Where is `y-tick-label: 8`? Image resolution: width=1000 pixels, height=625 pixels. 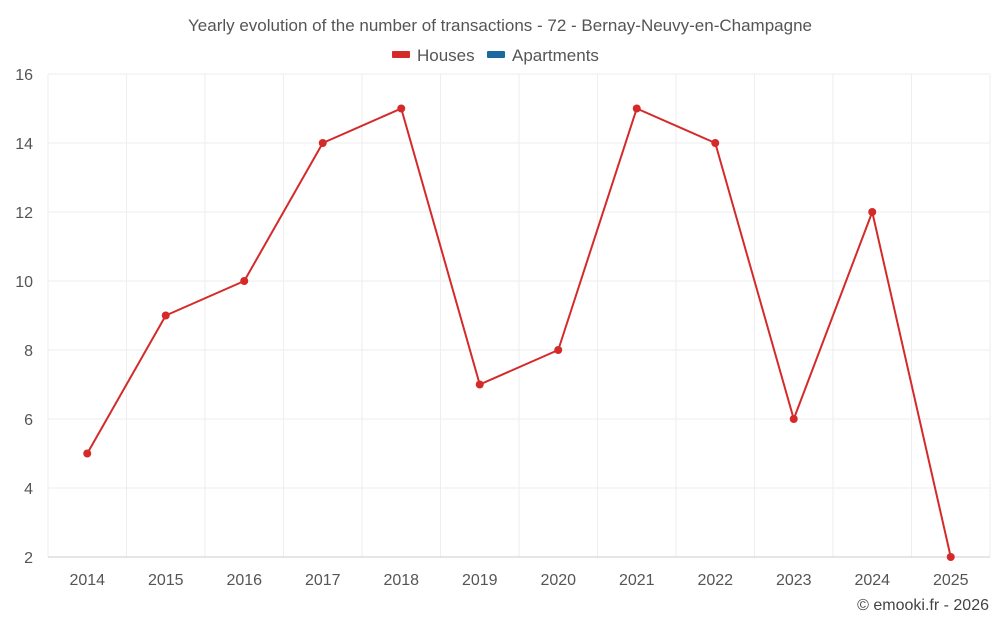 y-tick-label: 8 is located at coordinates (28, 351).